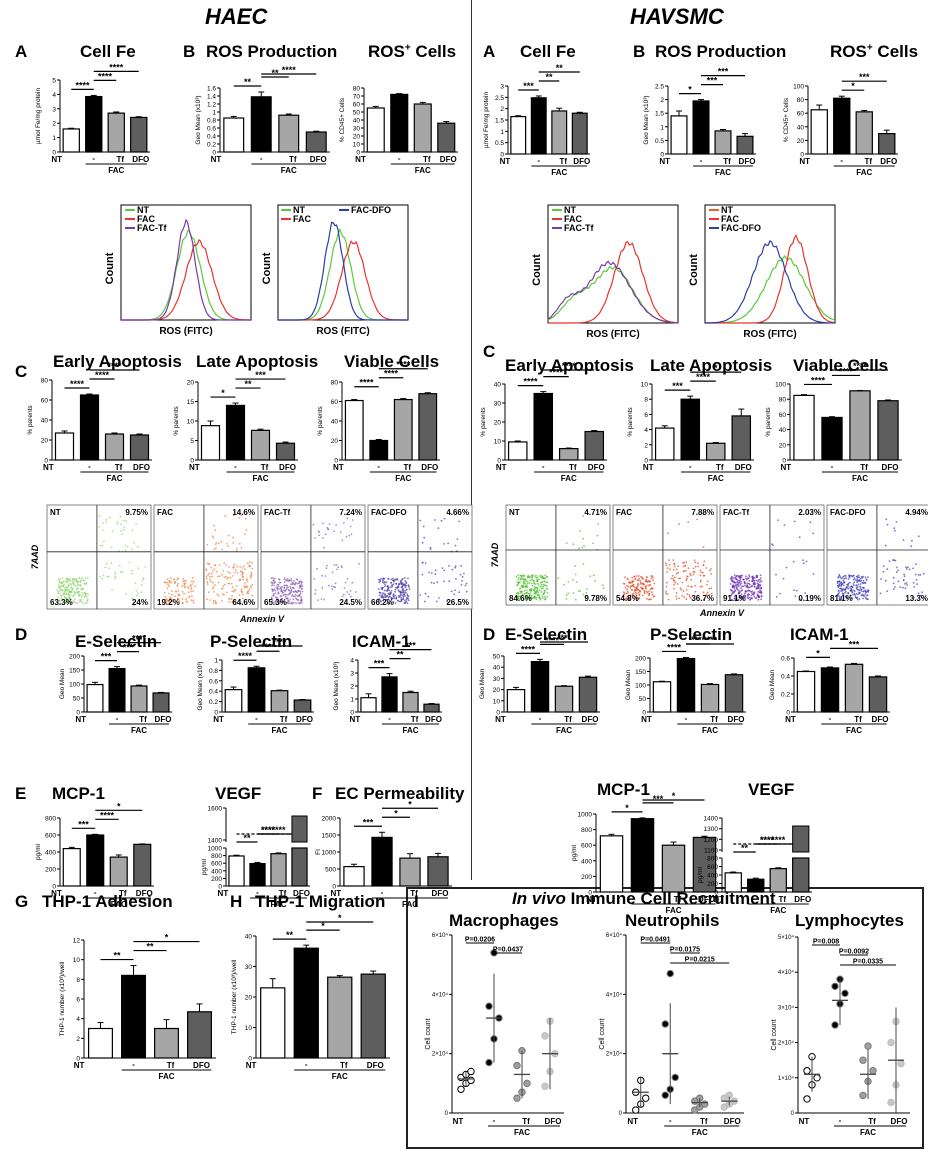  I want to click on annexin-label: Annexin V, so click(262, 619).